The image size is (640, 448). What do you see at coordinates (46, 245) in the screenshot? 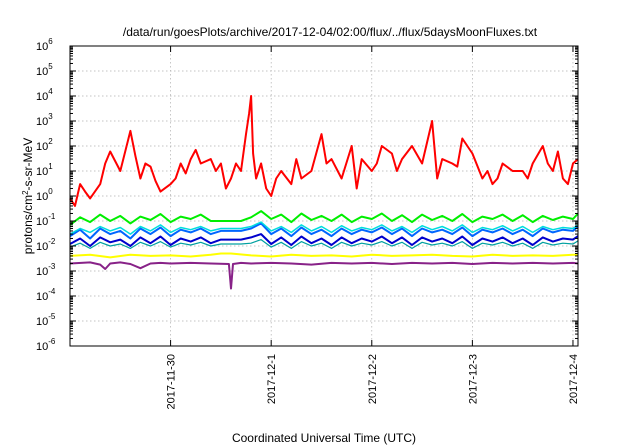
I see `y-tick-label: 10⁻²` at bounding box center [46, 245].